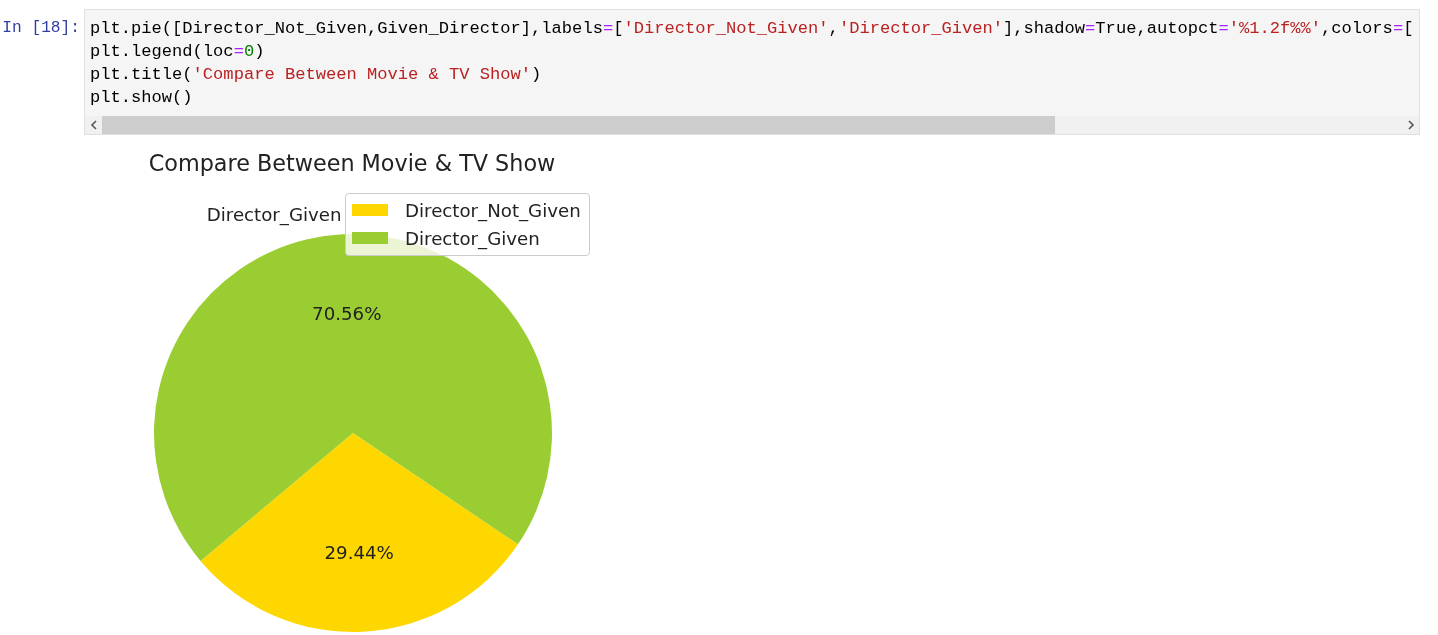 Image resolution: width=1438 pixels, height=635 pixels. What do you see at coordinates (347, 314) in the screenshot?
I see `data-label: 70.56%` at bounding box center [347, 314].